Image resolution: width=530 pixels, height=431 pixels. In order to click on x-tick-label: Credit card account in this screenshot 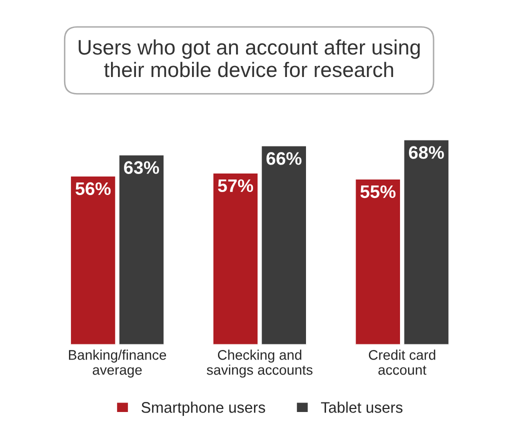, I will do `click(402, 362)`.